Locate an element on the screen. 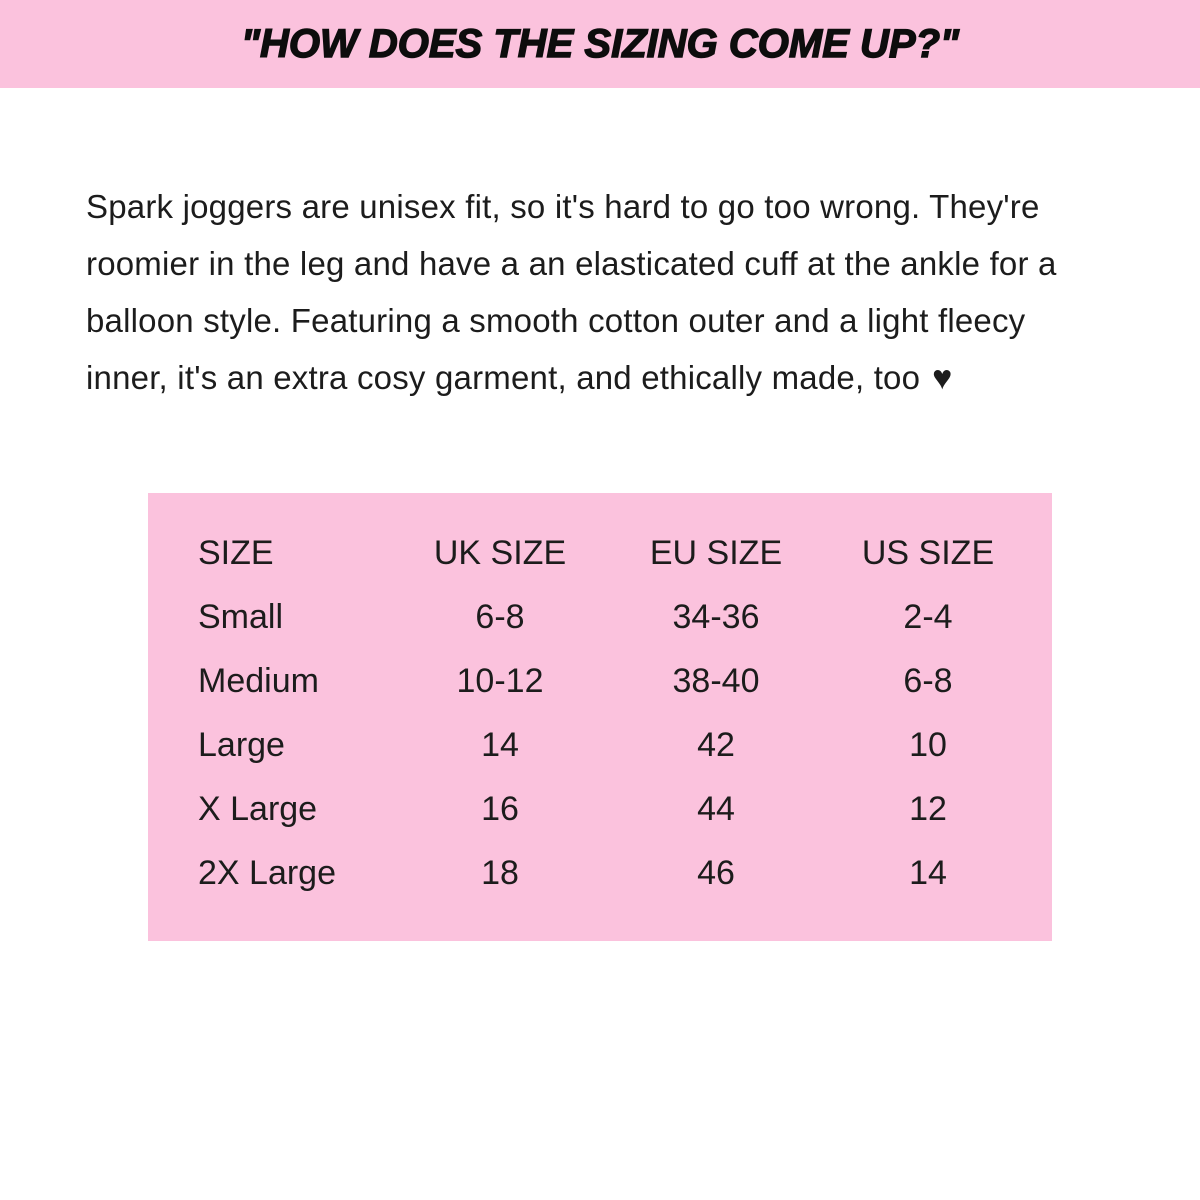 The image size is (1200, 1200). us-size-cell: 10 is located at coordinates (928, 744).